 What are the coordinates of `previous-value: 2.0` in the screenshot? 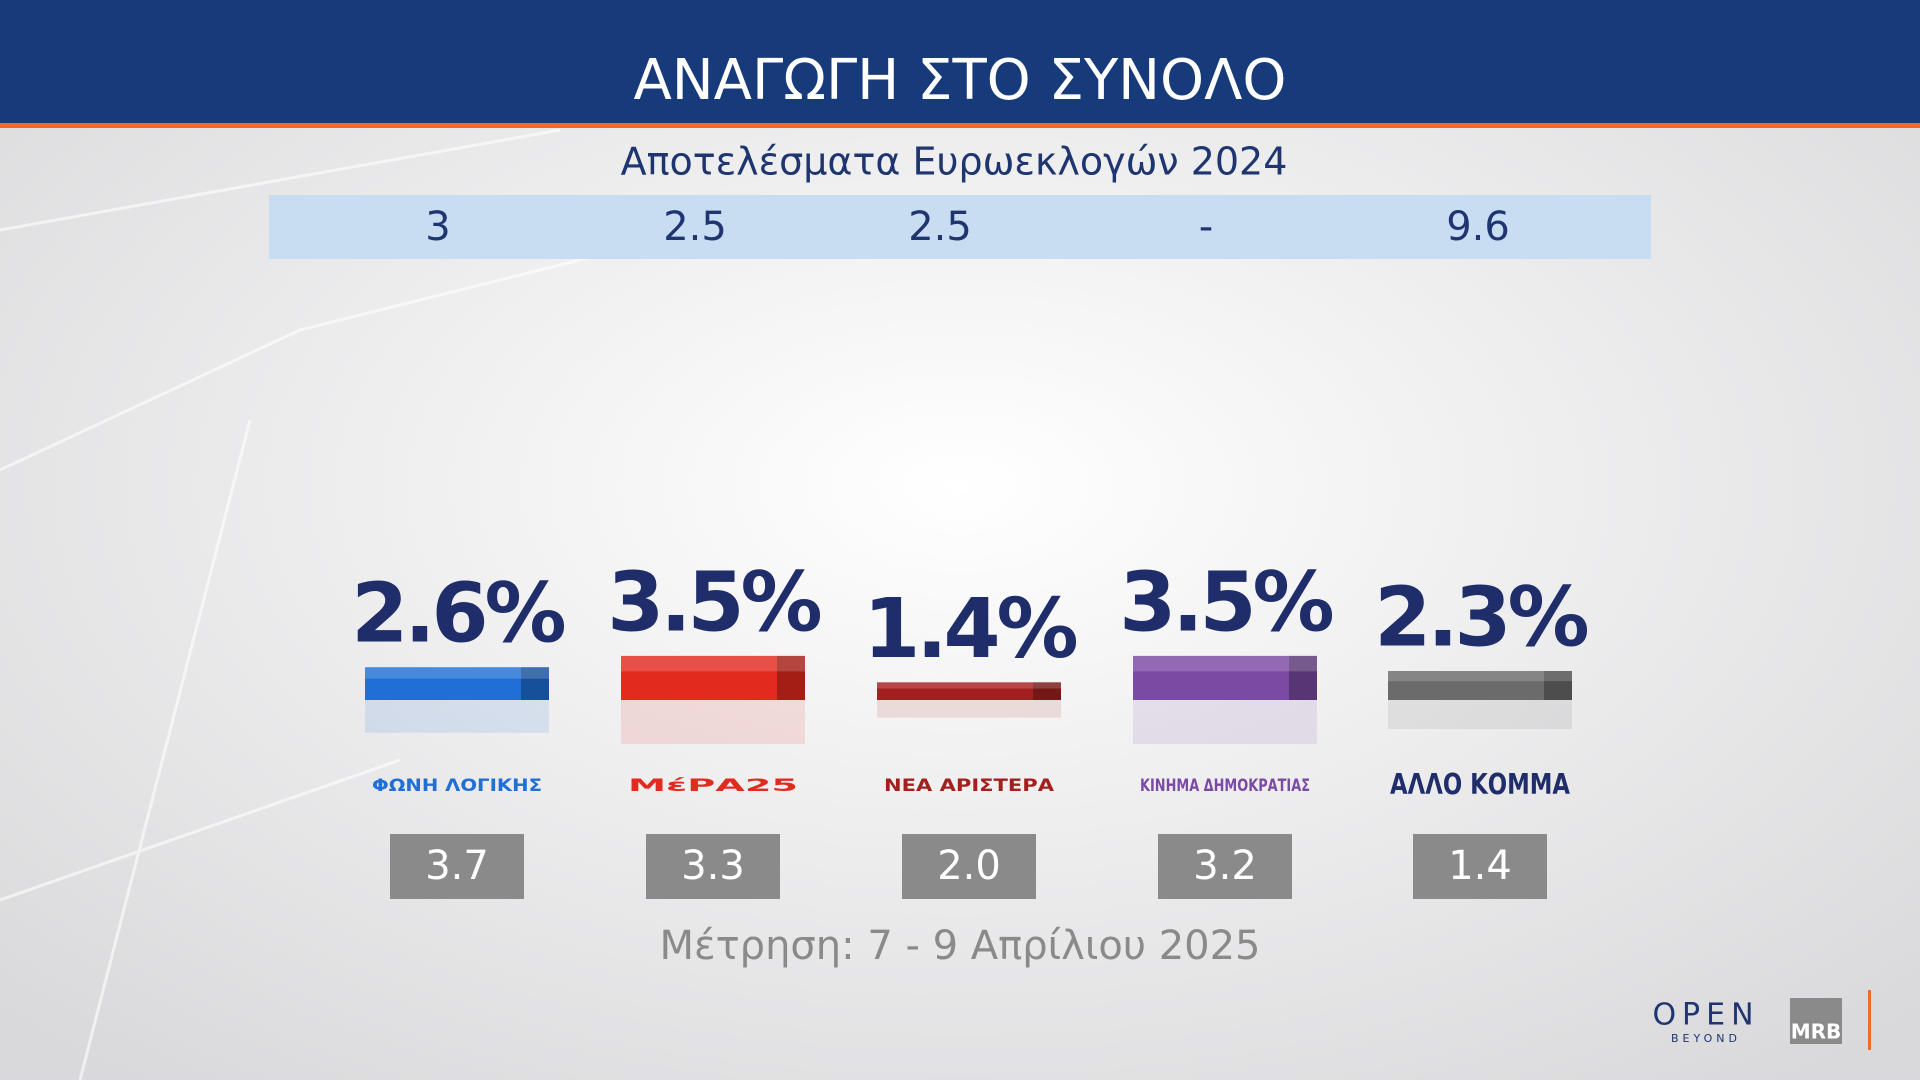 It's located at (969, 866).